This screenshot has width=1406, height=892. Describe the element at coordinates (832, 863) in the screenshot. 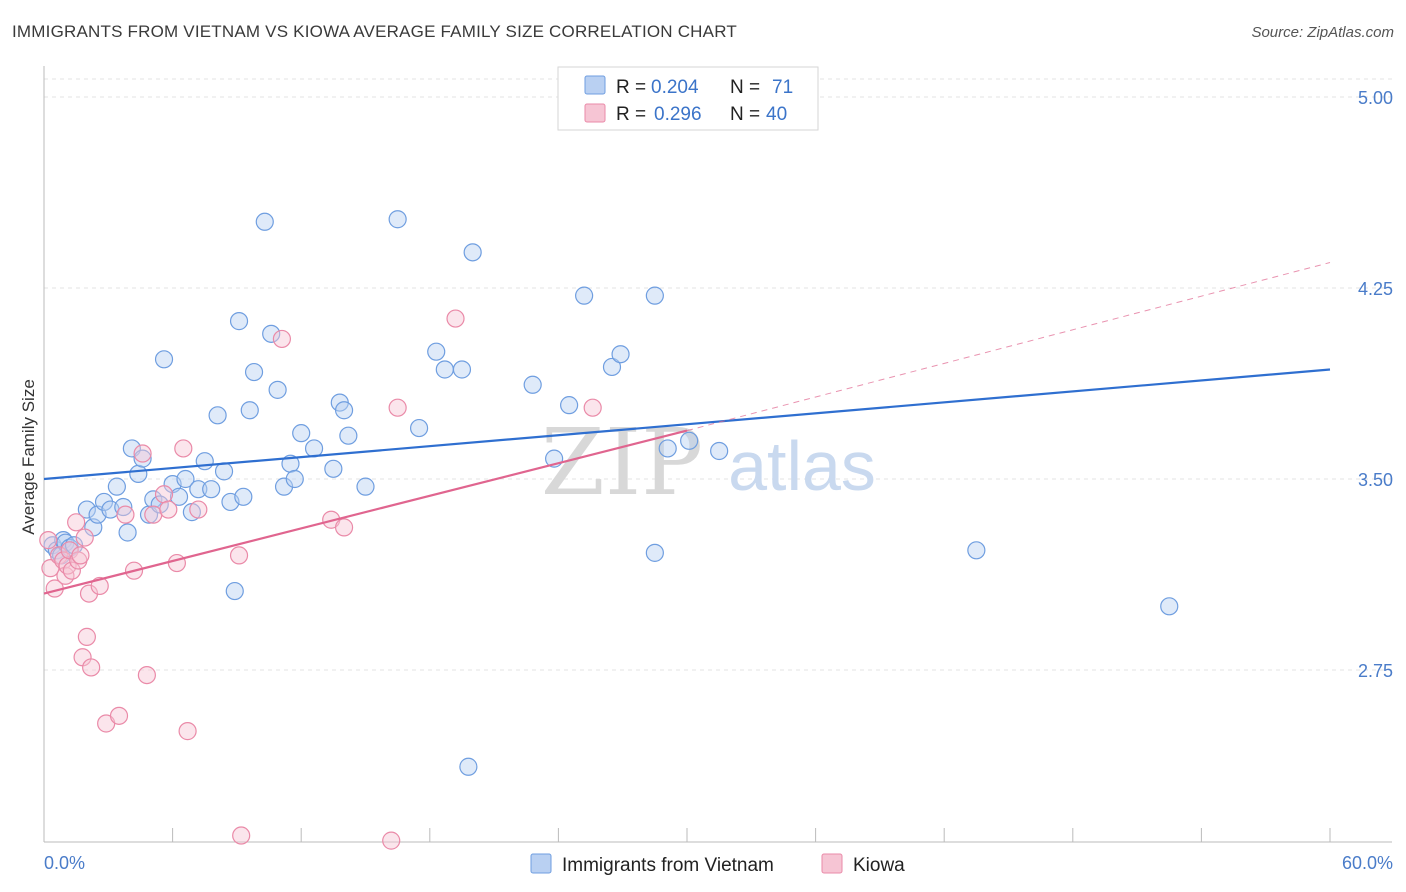

I see `bottom-swatch-kiowa` at that location.